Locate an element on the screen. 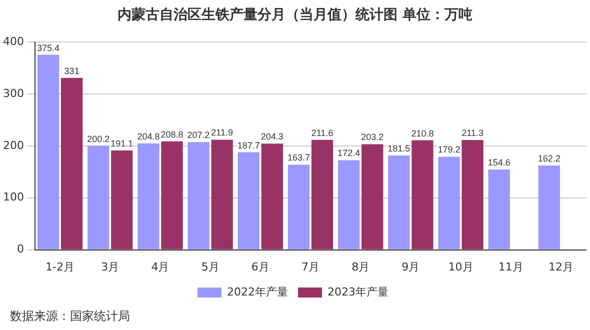 The image size is (590, 330). y-tick-label: 400 is located at coordinates (13, 41).